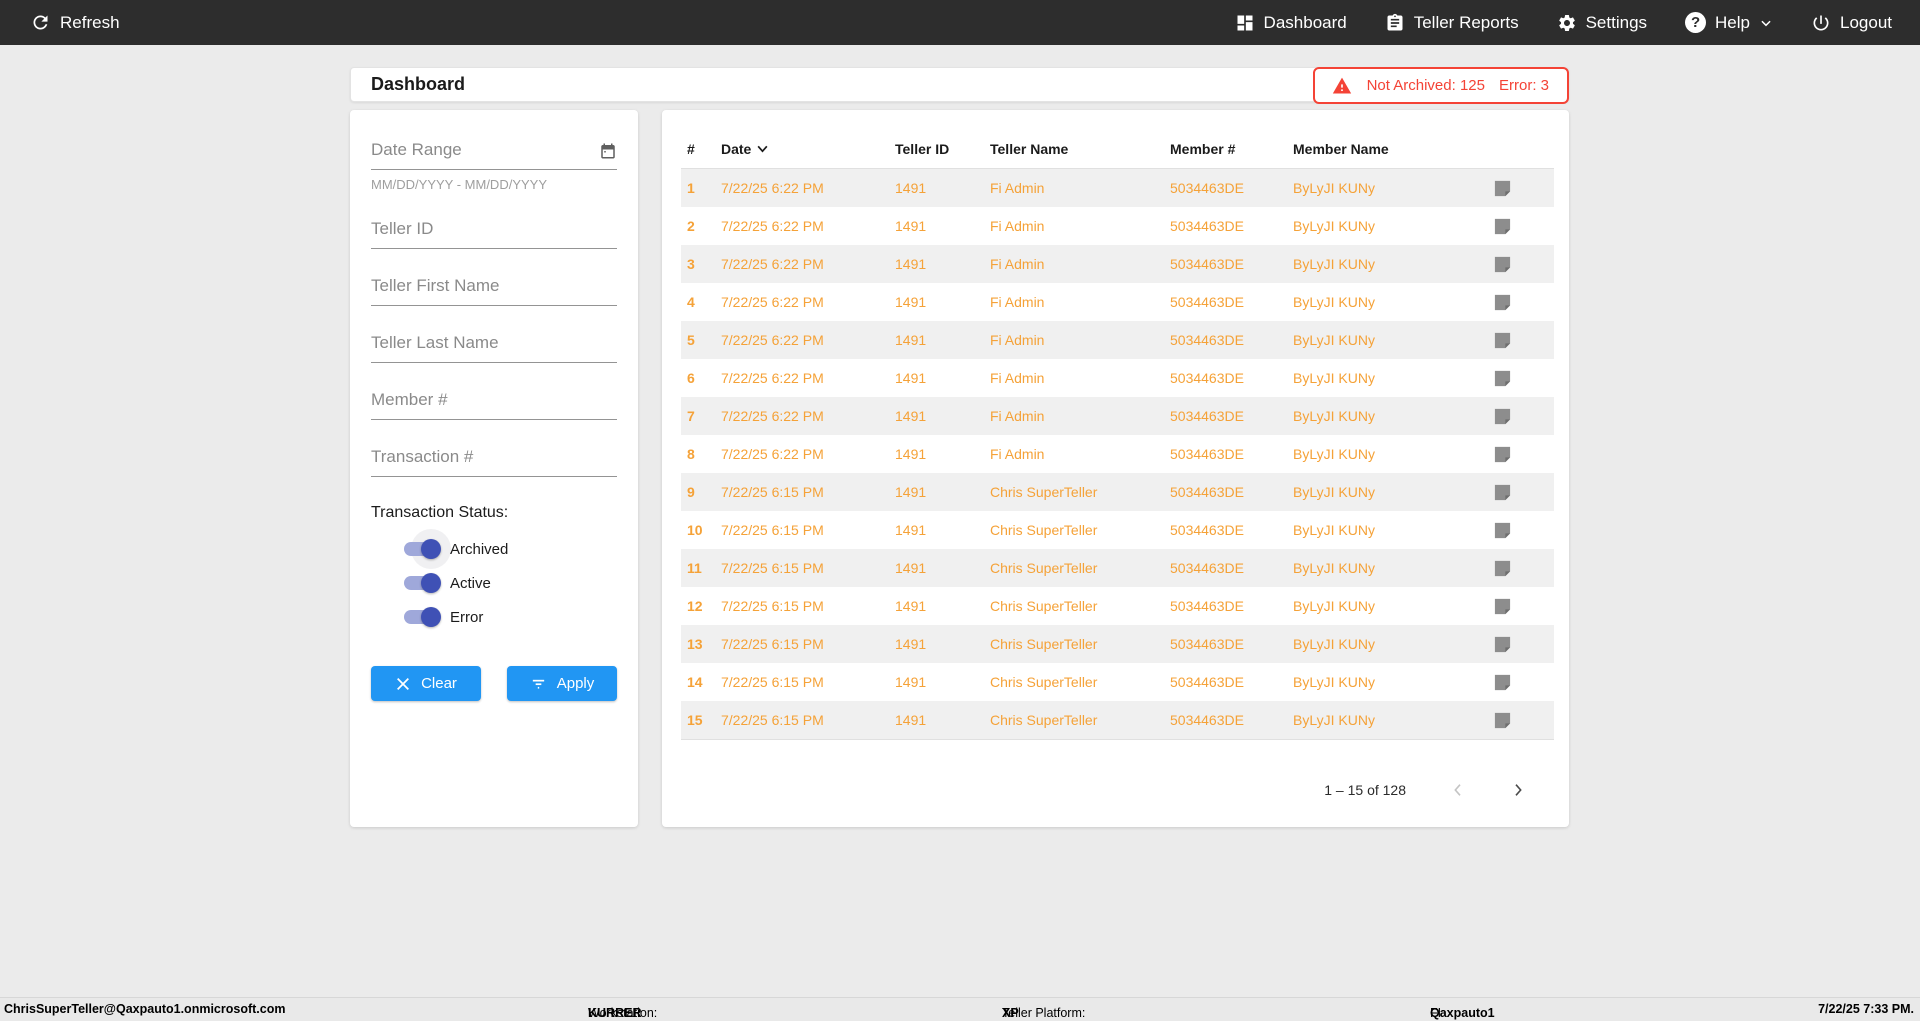  Describe the element at coordinates (494, 166) in the screenshot. I see `date-range-field: Date Range MM/DD/YYYY - MM/DD/YYYY` at that location.